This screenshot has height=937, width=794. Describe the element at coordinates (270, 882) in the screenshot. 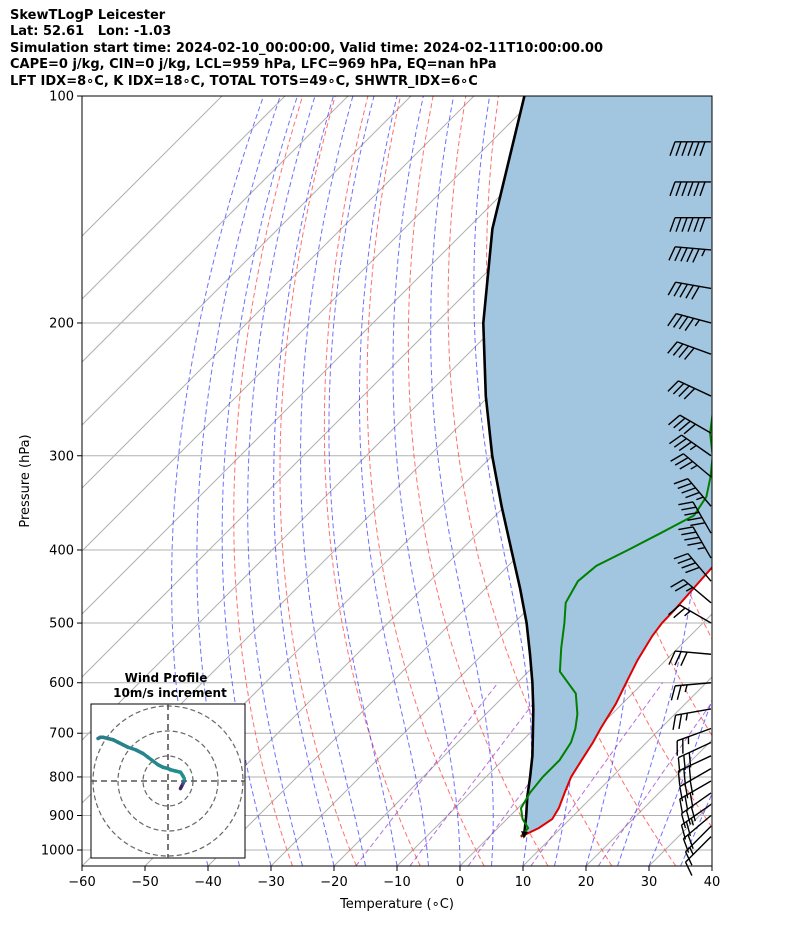

I see `x-tick-label: −30` at that location.